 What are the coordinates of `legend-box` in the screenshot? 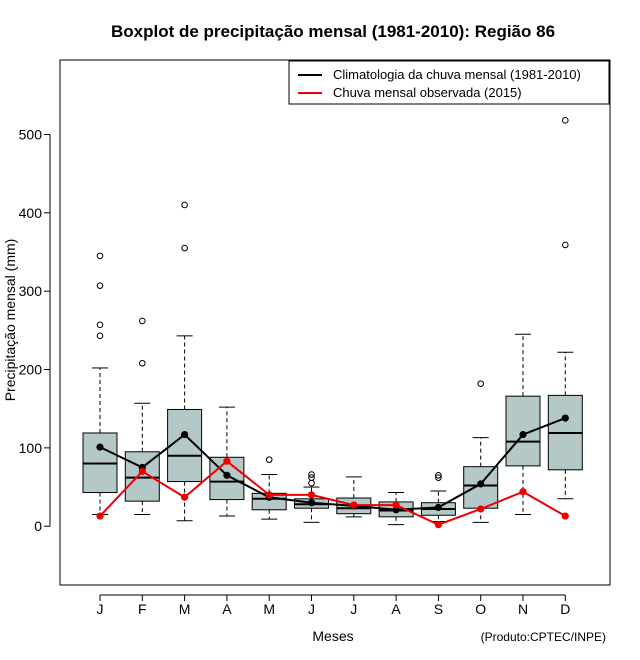 It's located at (449, 82).